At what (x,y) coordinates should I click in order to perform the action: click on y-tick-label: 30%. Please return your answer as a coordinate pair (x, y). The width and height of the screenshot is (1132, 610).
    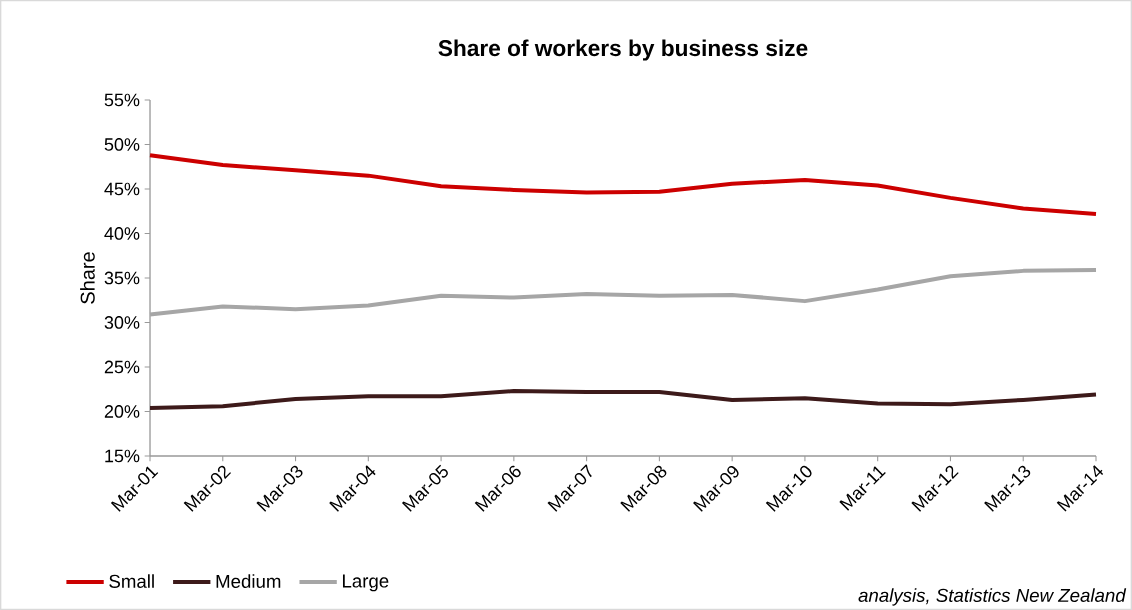
    Looking at the image, I should click on (122, 322).